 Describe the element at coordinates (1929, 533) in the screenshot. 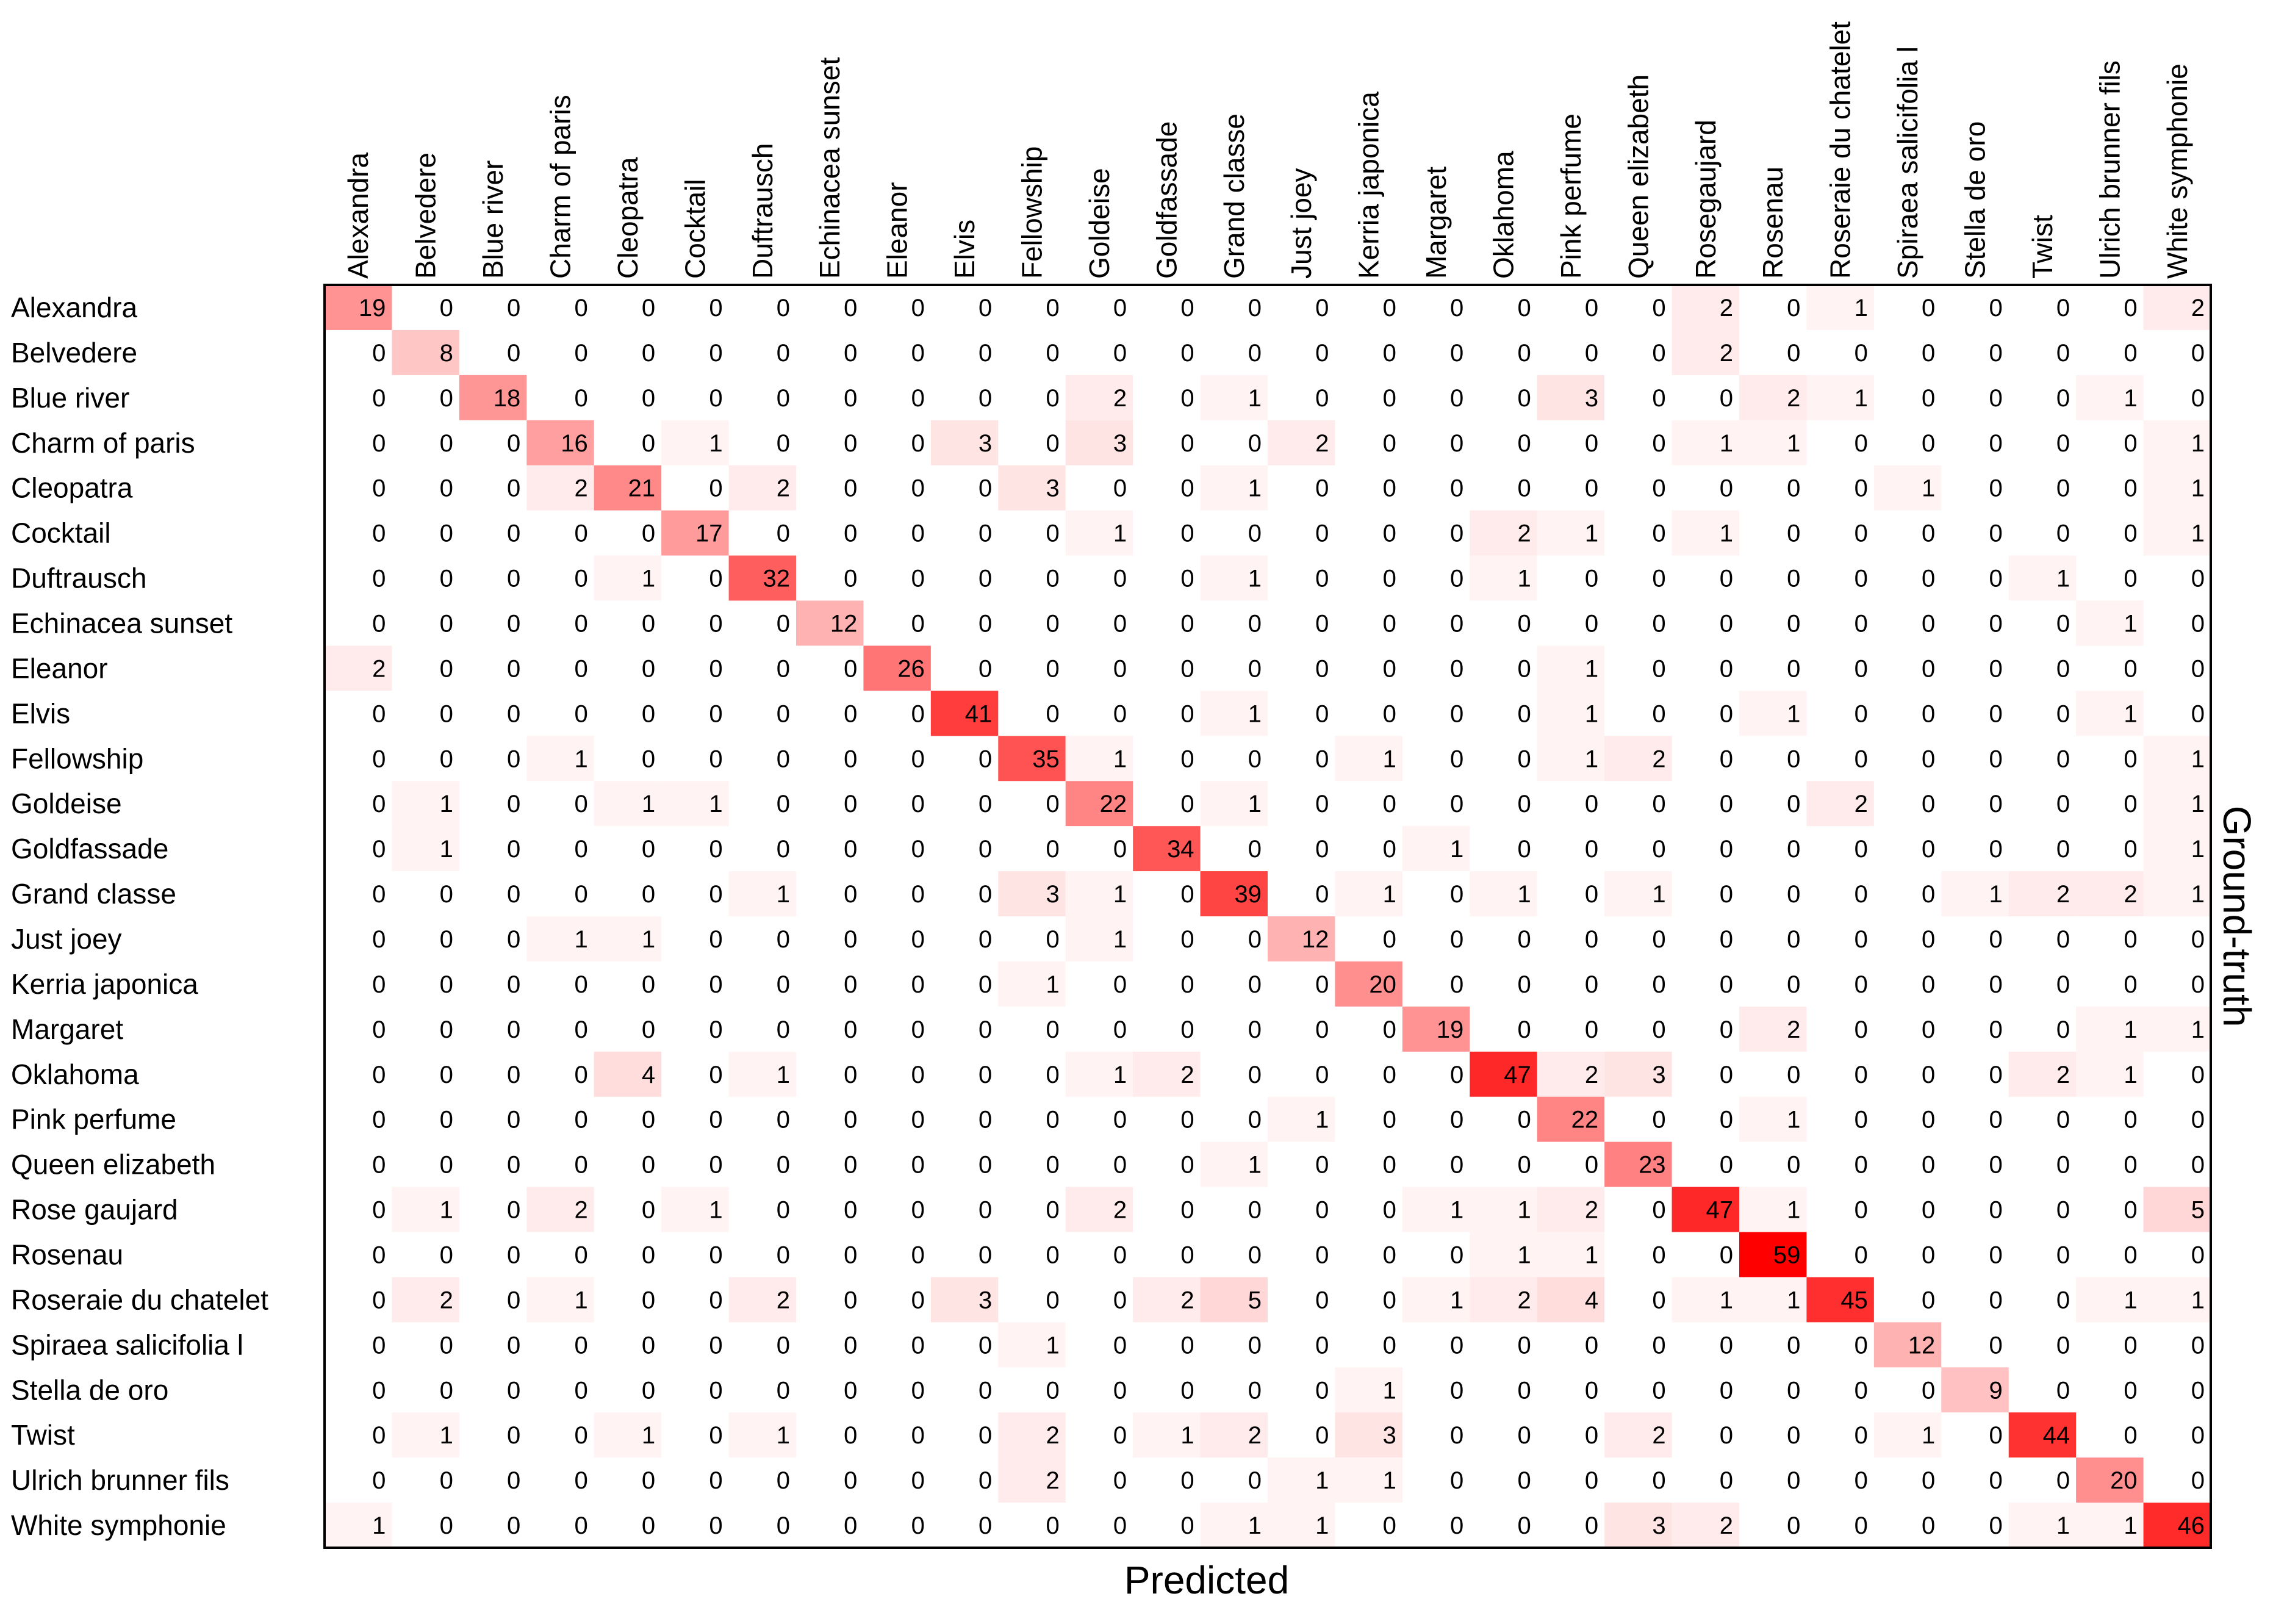

I see `cell-value-5-23: 0` at that location.